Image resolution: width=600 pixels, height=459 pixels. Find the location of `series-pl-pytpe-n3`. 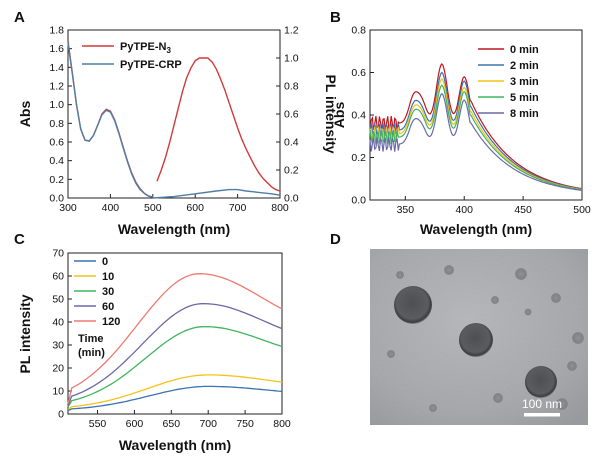

series-pl-pytpe-n3 is located at coordinates (218, 124).